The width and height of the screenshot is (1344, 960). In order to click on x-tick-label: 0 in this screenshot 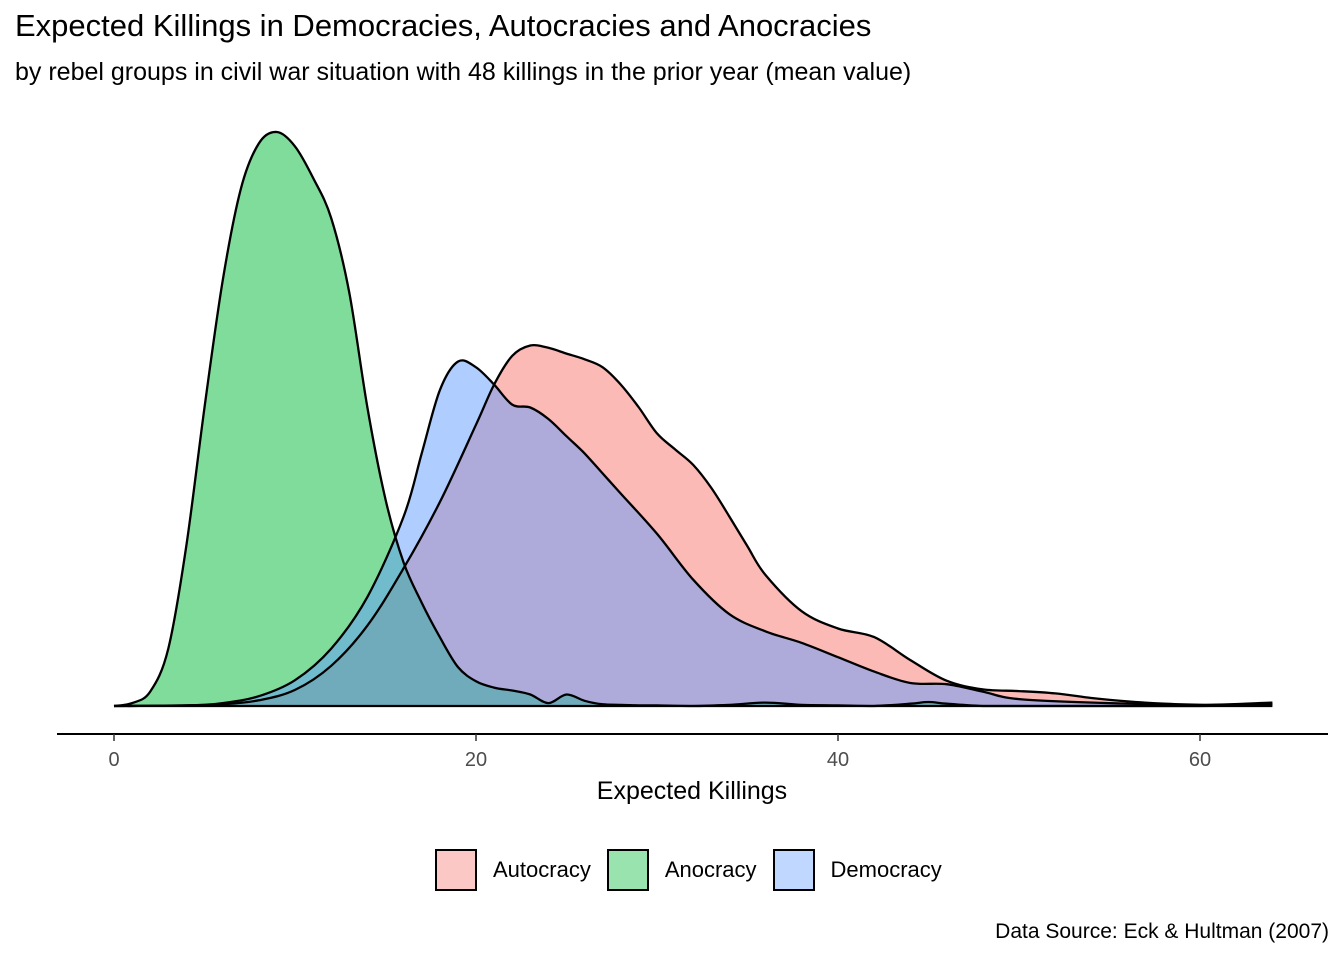, I will do `click(113, 760)`.